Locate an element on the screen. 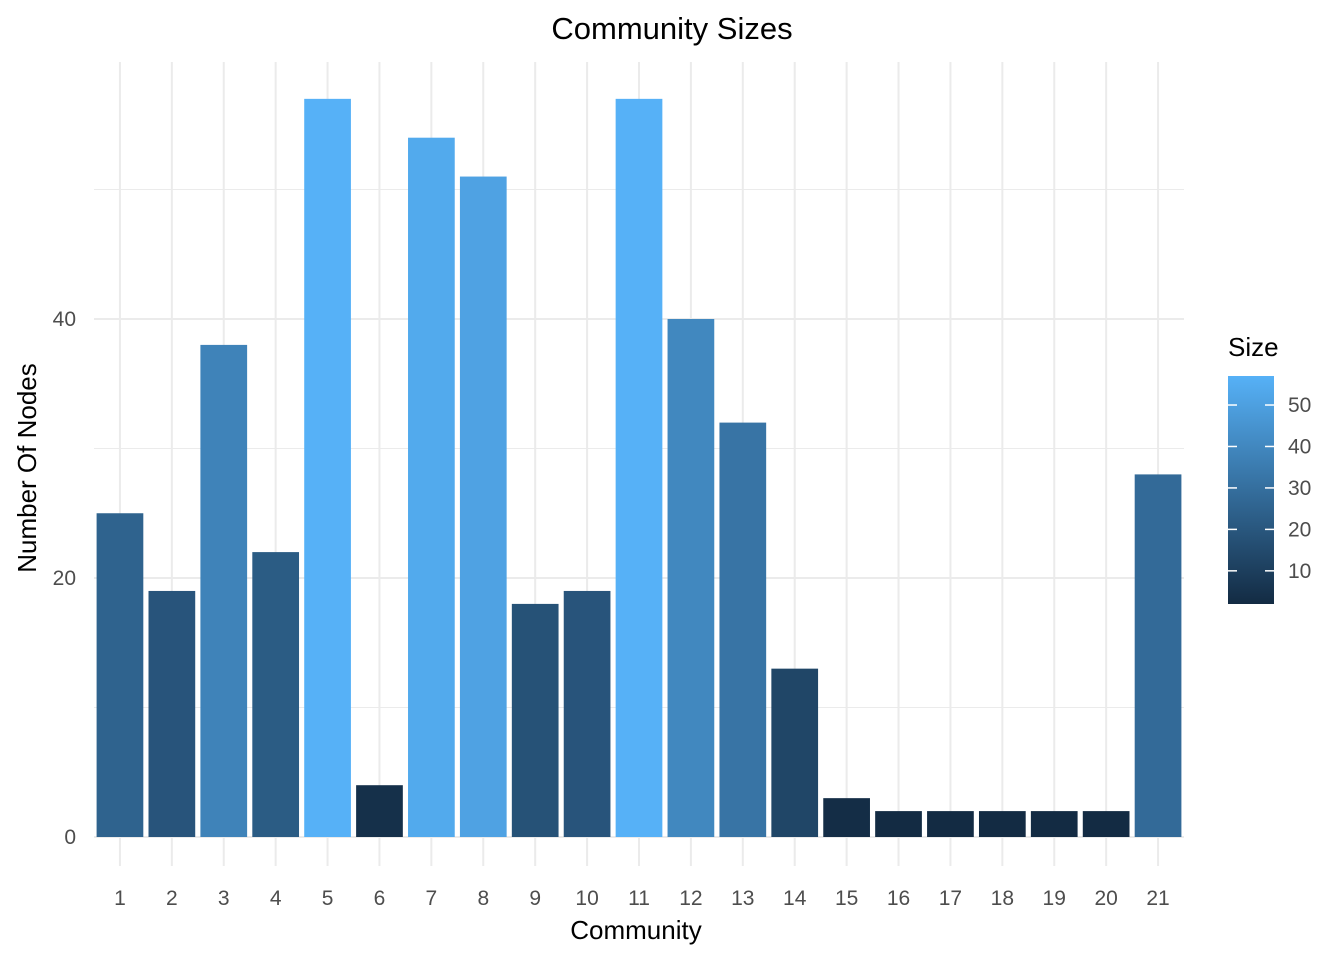 The width and height of the screenshot is (1344, 960). x-axis-ticks: 1 2 3 4 5 6 7 8 9 10 11 12 13 14 15 16 17 18 19 20 21 is located at coordinates (642, 898).